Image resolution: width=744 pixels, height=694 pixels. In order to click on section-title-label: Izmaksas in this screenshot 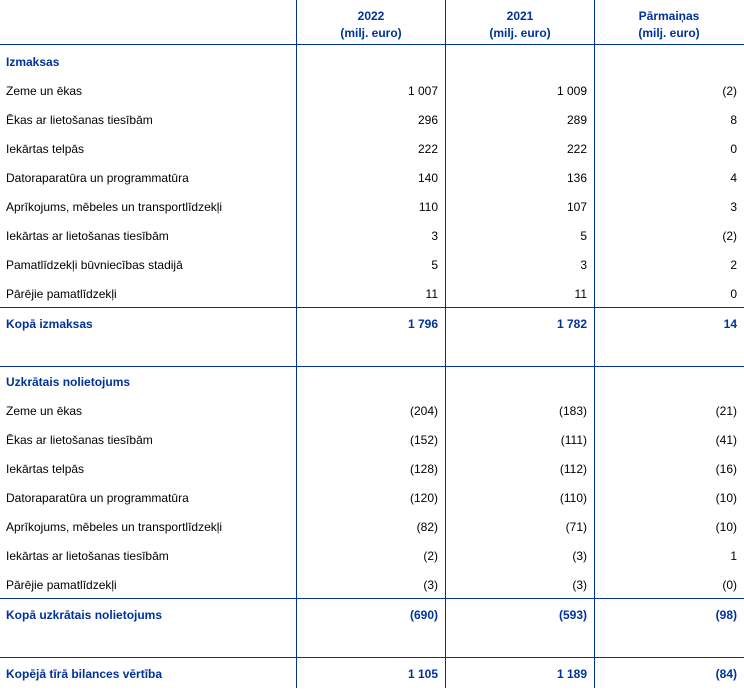, I will do `click(33, 62)`.